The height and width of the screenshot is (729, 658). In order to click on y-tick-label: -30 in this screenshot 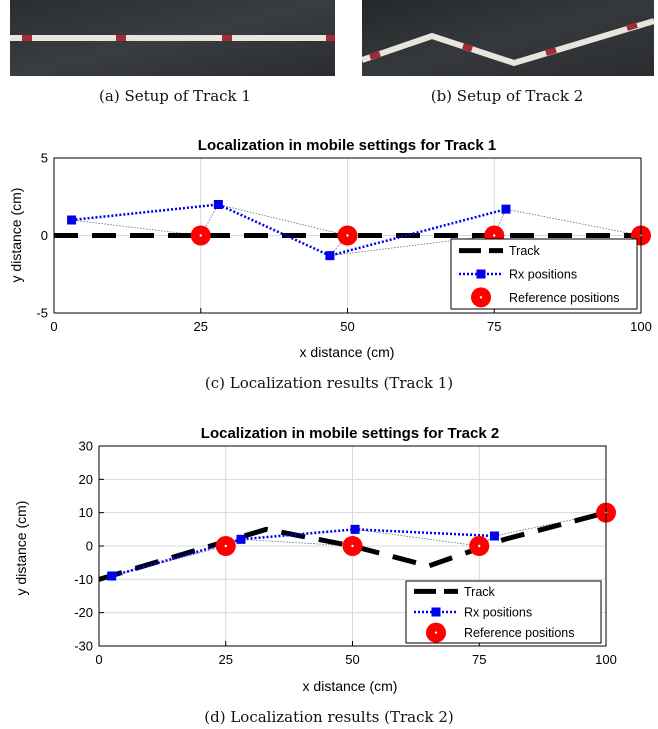, I will do `click(83, 646)`.